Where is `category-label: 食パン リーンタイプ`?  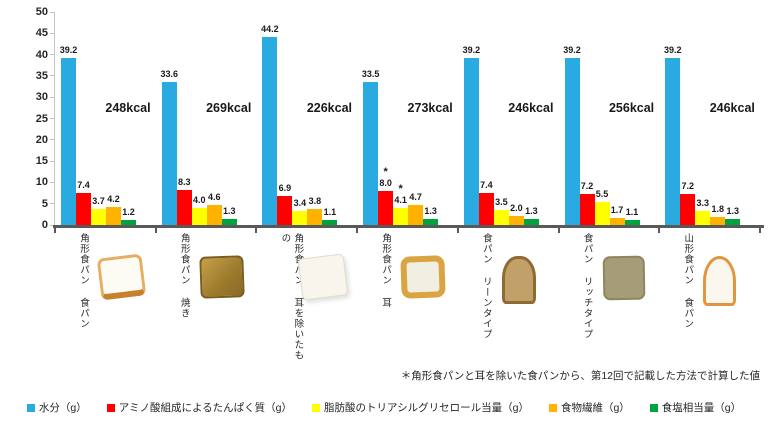
category-label: 食パン リーンタイプ is located at coordinates (486, 286).